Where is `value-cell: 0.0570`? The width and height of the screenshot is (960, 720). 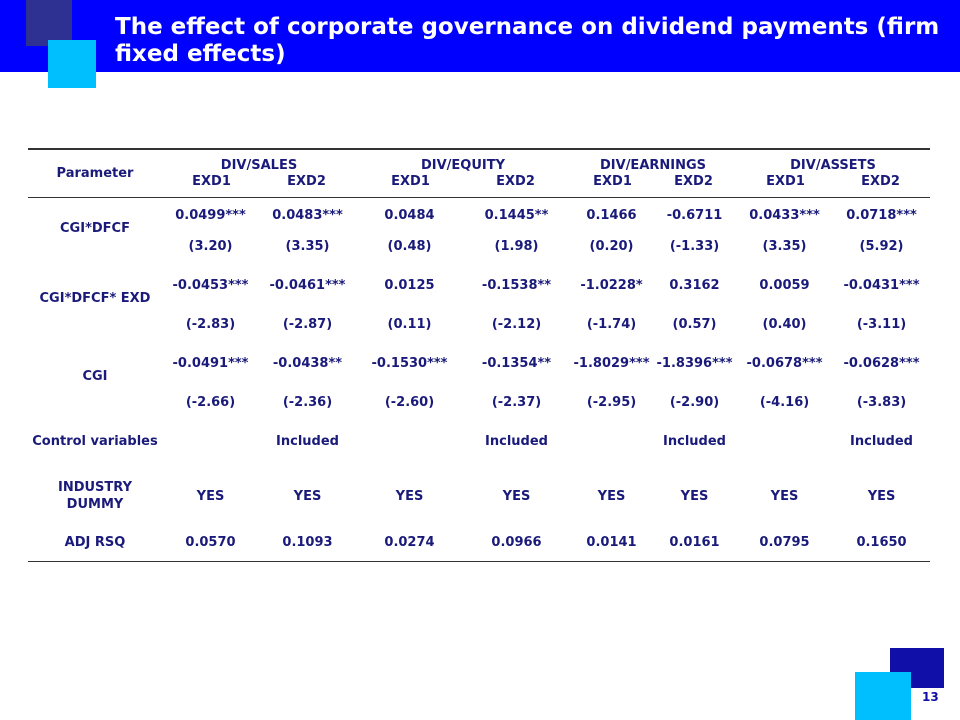 value-cell: 0.0570 is located at coordinates (210, 543).